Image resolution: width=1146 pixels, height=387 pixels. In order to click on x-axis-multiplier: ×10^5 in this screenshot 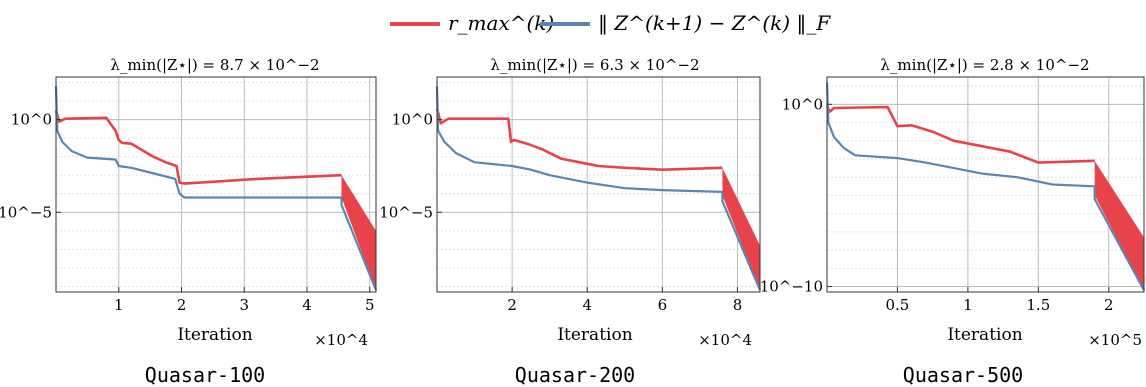, I will do `click(1115, 340)`.